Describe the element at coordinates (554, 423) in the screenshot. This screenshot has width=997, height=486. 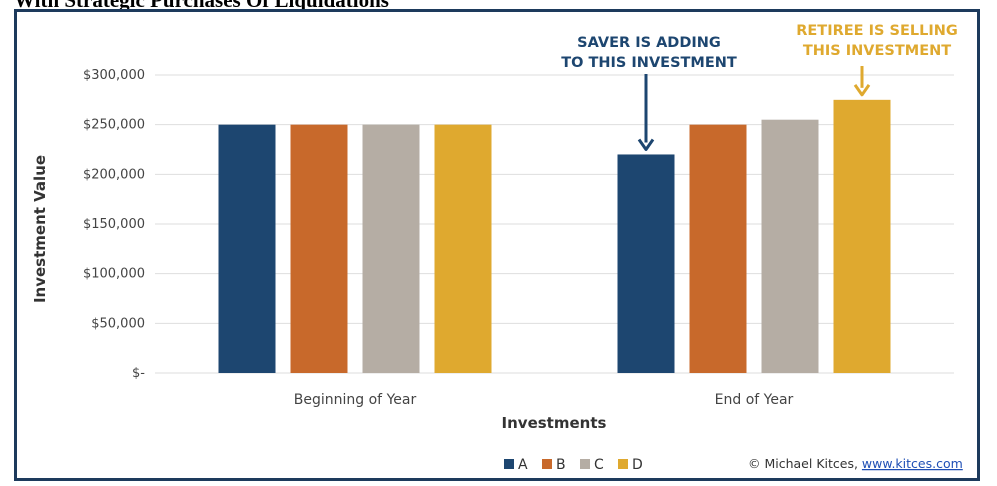
I see `x-axis-title: Investments` at that location.